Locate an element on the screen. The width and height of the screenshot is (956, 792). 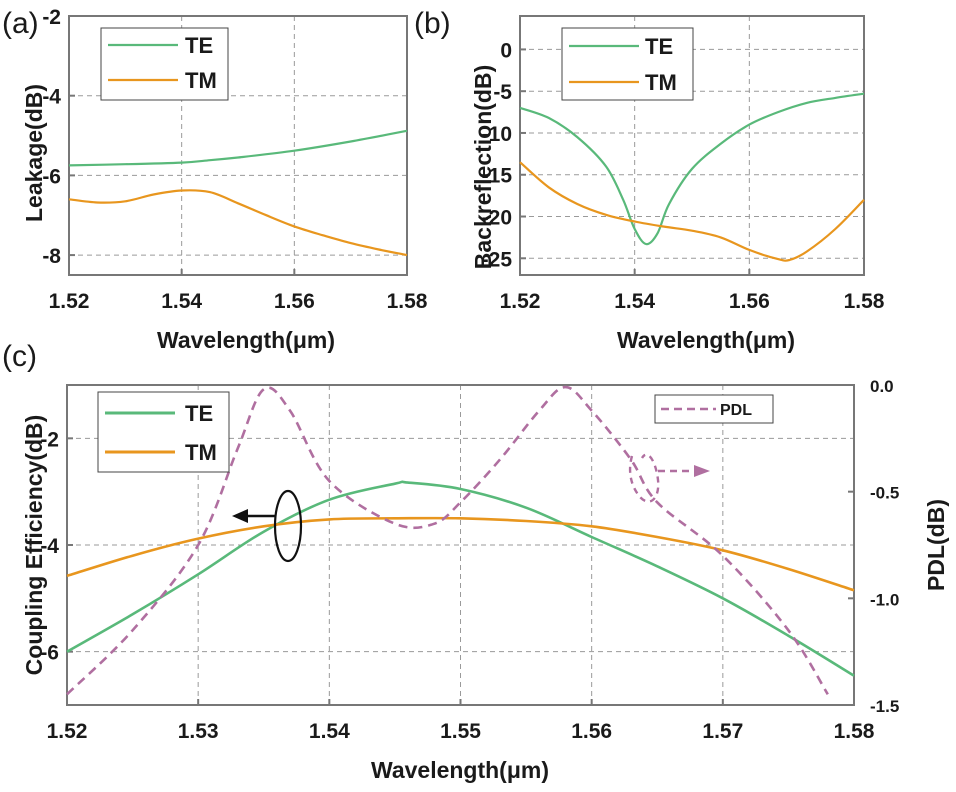
y-tick-label: 0 is located at coordinates (506, 50).